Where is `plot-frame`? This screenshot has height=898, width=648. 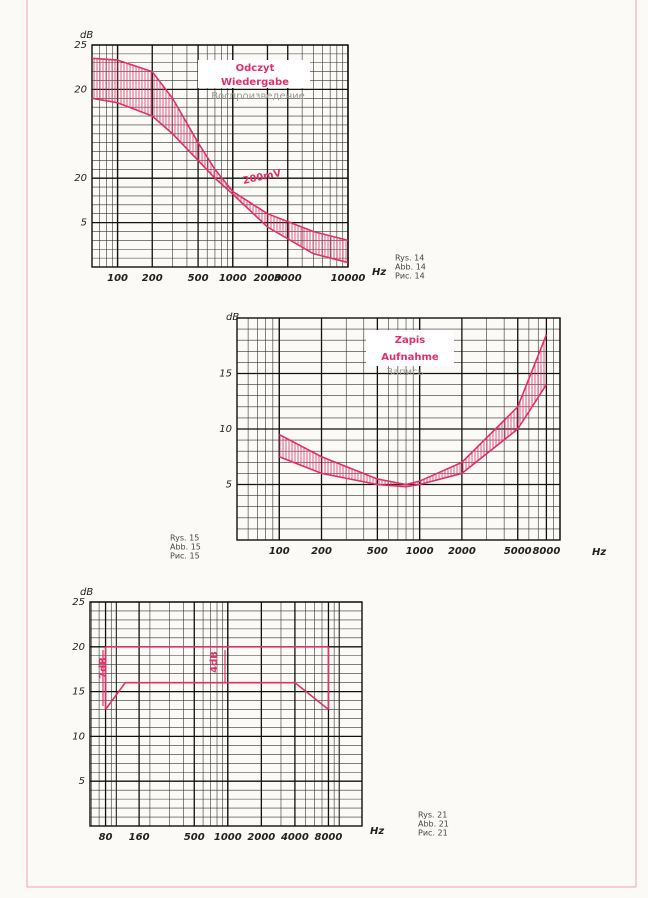 plot-frame is located at coordinates (226, 714).